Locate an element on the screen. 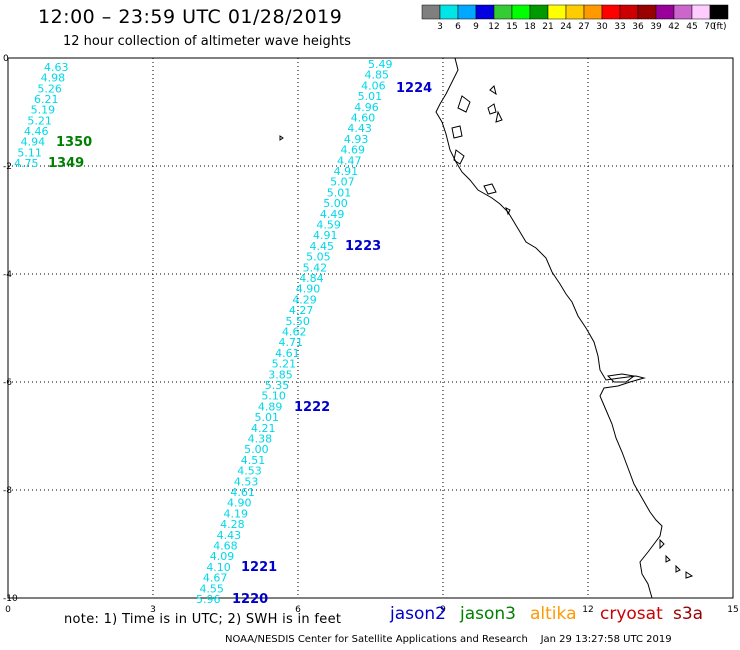 The width and height of the screenshot is (740, 650). satellite-cryosat: cryosat is located at coordinates (631, 614).